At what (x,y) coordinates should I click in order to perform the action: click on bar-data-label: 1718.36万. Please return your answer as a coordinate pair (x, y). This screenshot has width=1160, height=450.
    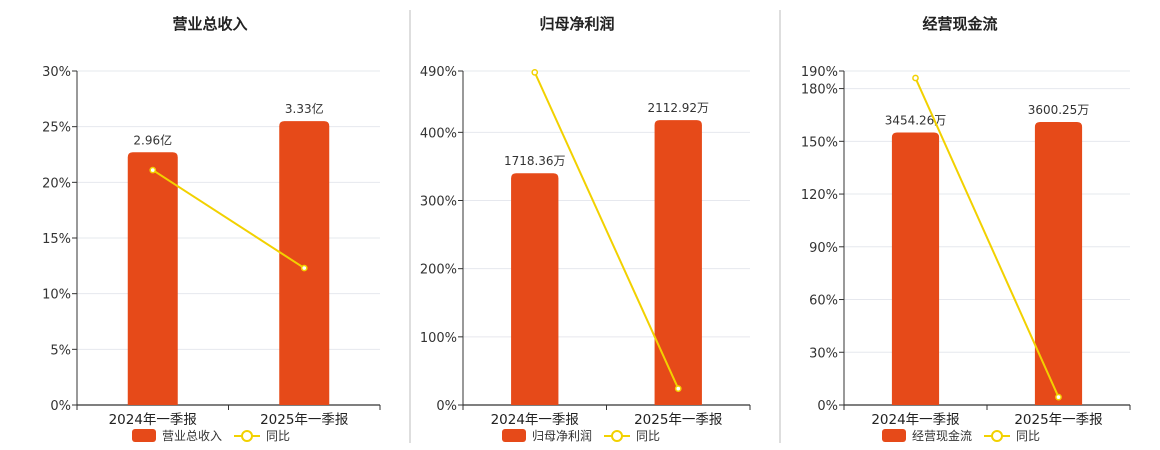
    Looking at the image, I should click on (535, 161).